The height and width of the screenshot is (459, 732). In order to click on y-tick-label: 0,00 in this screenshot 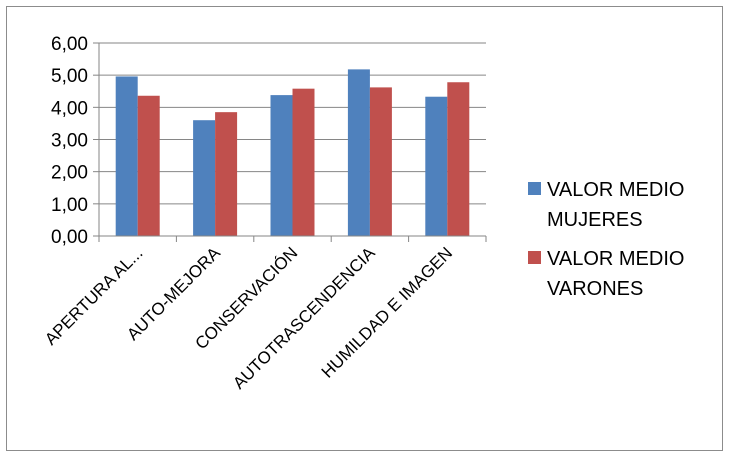, I will do `click(69, 237)`.